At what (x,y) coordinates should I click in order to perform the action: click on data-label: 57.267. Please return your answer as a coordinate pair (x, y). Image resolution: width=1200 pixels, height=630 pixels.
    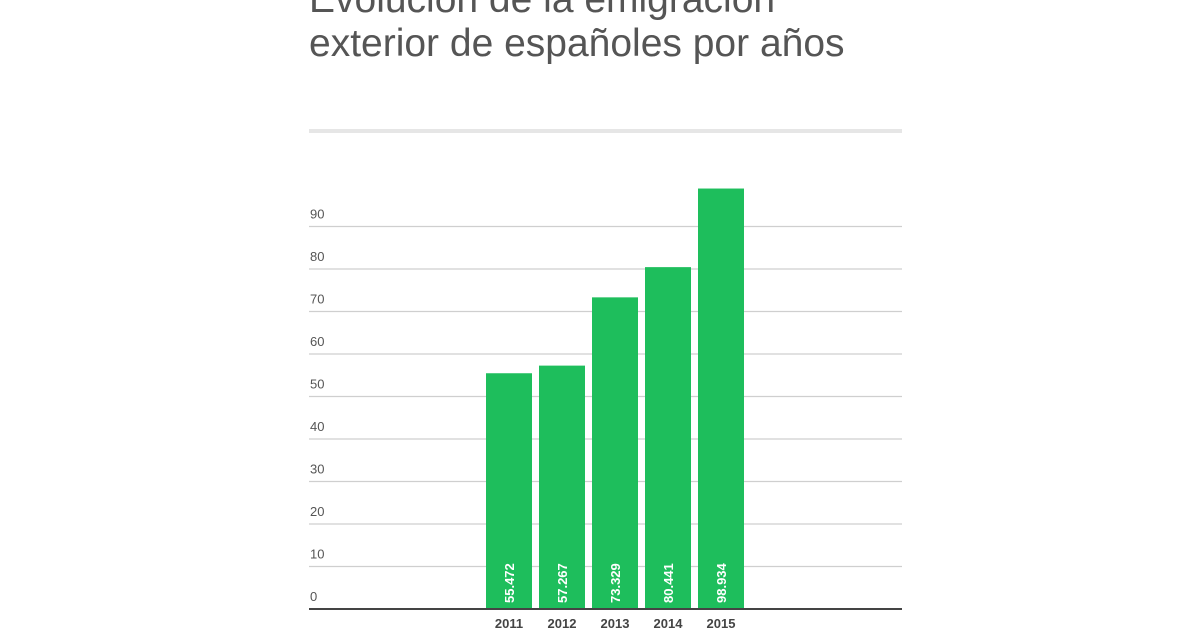
    Looking at the image, I should click on (562, 583).